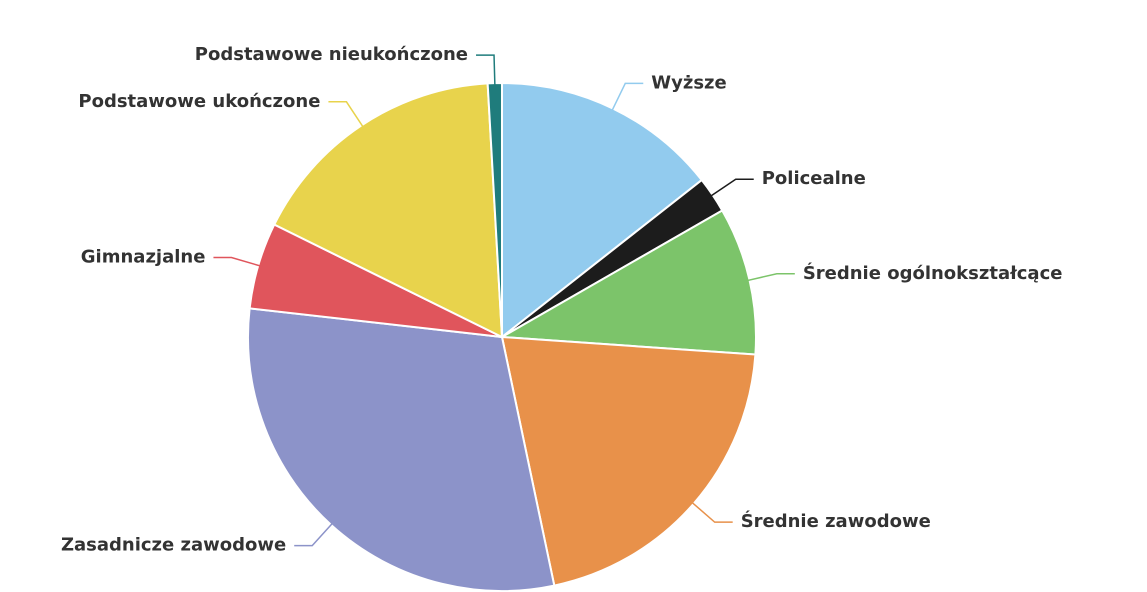  What do you see at coordinates (814, 178) in the screenshot?
I see `slice-label: Policealne` at bounding box center [814, 178].